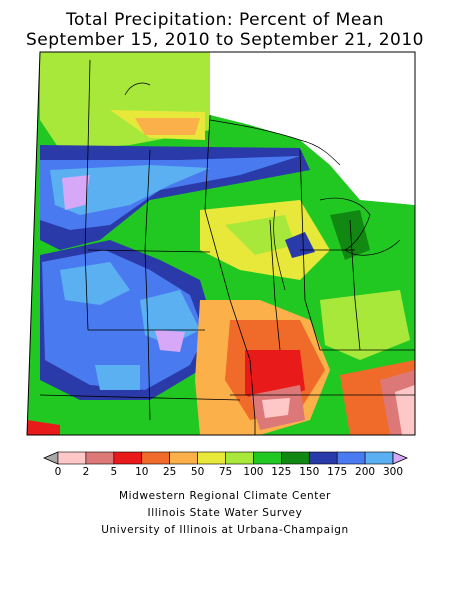 This screenshot has height=600, width=450. What do you see at coordinates (400, 458) in the screenshot?
I see `legend-arrow-right` at bounding box center [400, 458].